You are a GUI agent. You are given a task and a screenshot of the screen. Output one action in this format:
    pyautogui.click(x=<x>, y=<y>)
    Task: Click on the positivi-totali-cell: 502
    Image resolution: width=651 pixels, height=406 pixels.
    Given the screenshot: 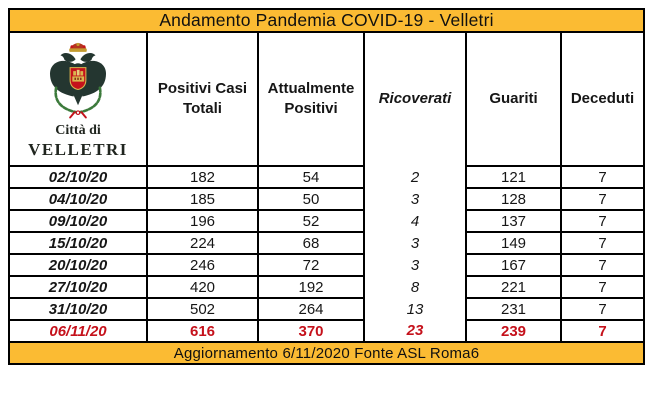 What is the action you would take?
    pyautogui.click(x=202, y=309)
    